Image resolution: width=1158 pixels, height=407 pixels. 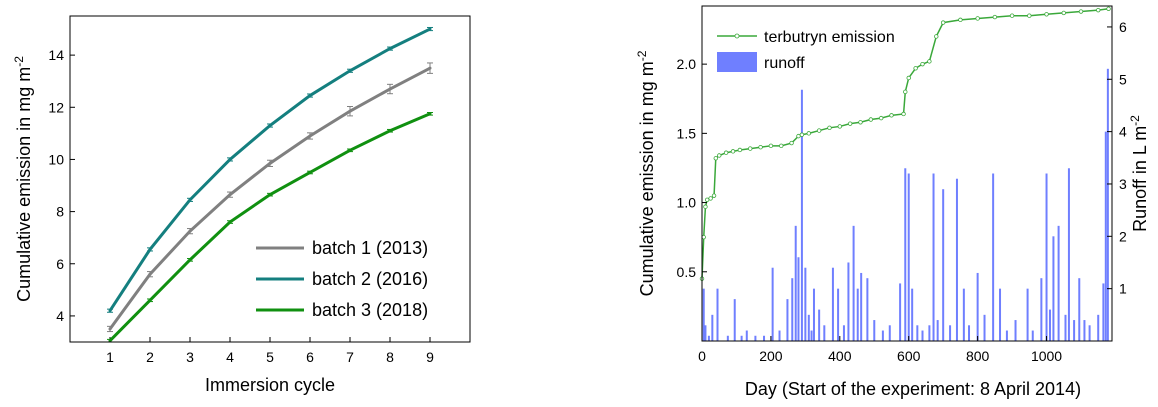 What do you see at coordinates (1123, 184) in the screenshot?
I see `y-right-tick-label: 3` at bounding box center [1123, 184].